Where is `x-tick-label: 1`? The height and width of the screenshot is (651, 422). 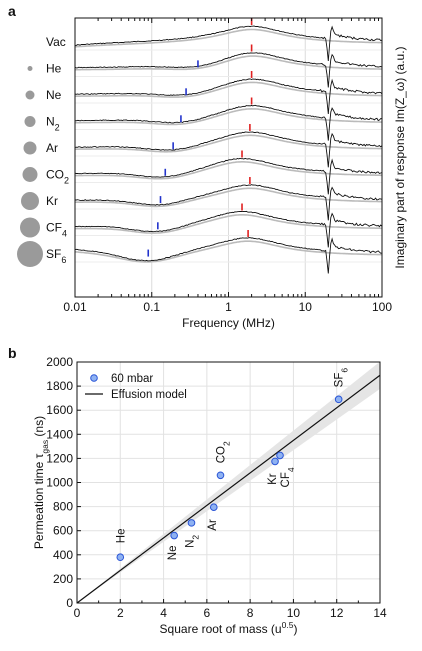
x-tick-label: 1 is located at coordinates (228, 307).